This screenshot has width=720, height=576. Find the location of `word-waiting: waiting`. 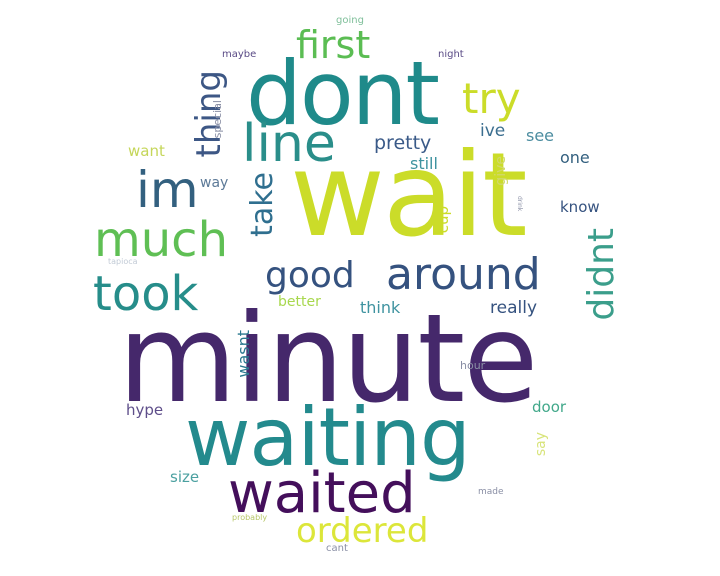

word-waiting: waiting is located at coordinates (328, 437).